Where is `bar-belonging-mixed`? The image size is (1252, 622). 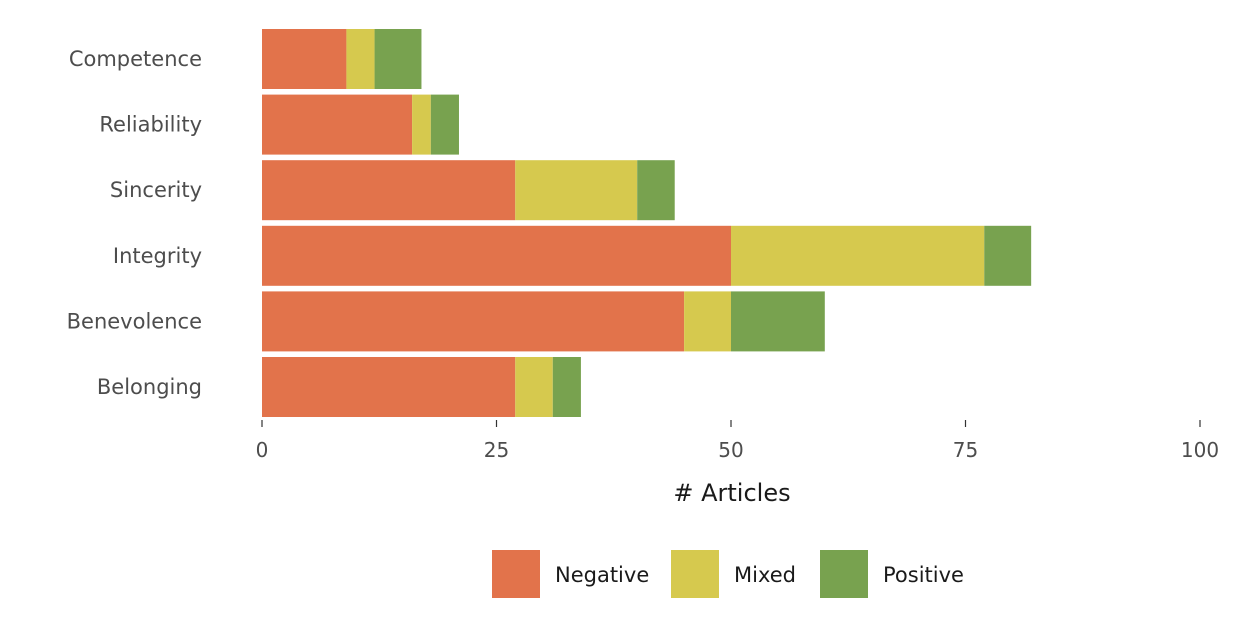 bar-belonging-mixed is located at coordinates (534, 387).